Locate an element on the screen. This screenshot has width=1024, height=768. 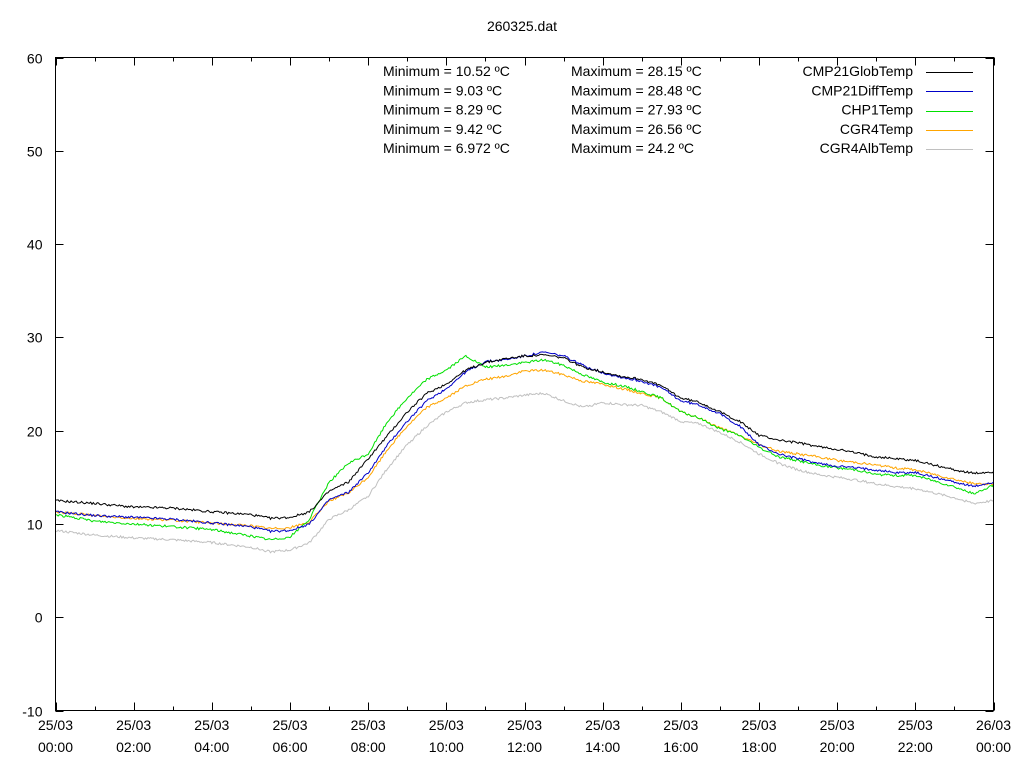
x-tick-time-label: 12:00 is located at coordinates (524, 747).